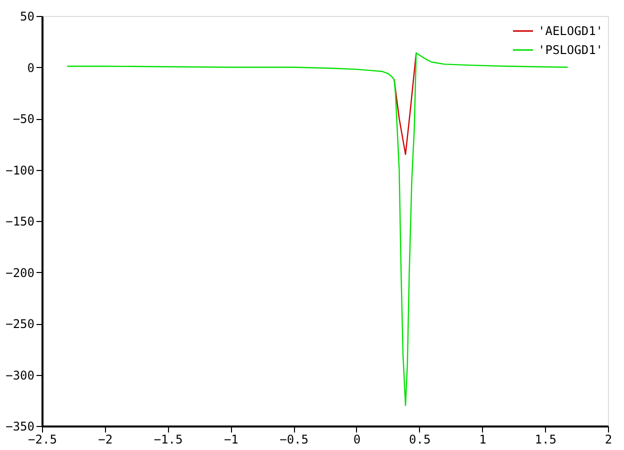 The width and height of the screenshot is (624, 450). What do you see at coordinates (419, 439) in the screenshot?
I see `x-tick-label: 0.5` at bounding box center [419, 439].